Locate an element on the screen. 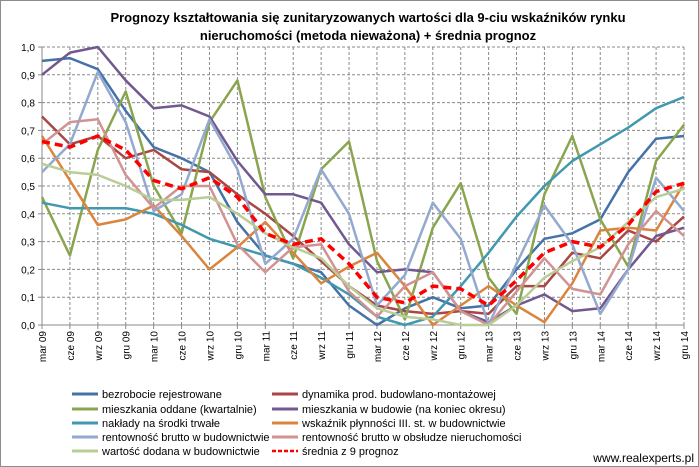  legend-label-2: mieszkania oddane (kwartalnie) is located at coordinates (179, 410).